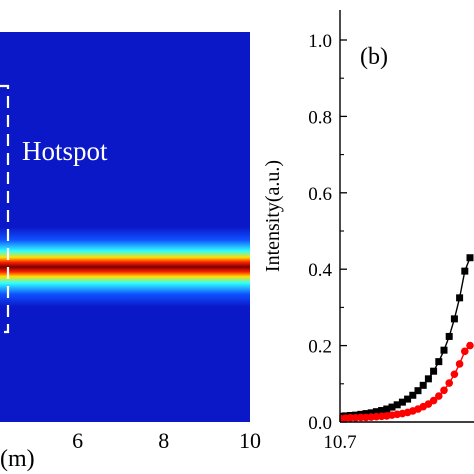  I want to click on y-tick-label: 0.6, so click(320, 194).